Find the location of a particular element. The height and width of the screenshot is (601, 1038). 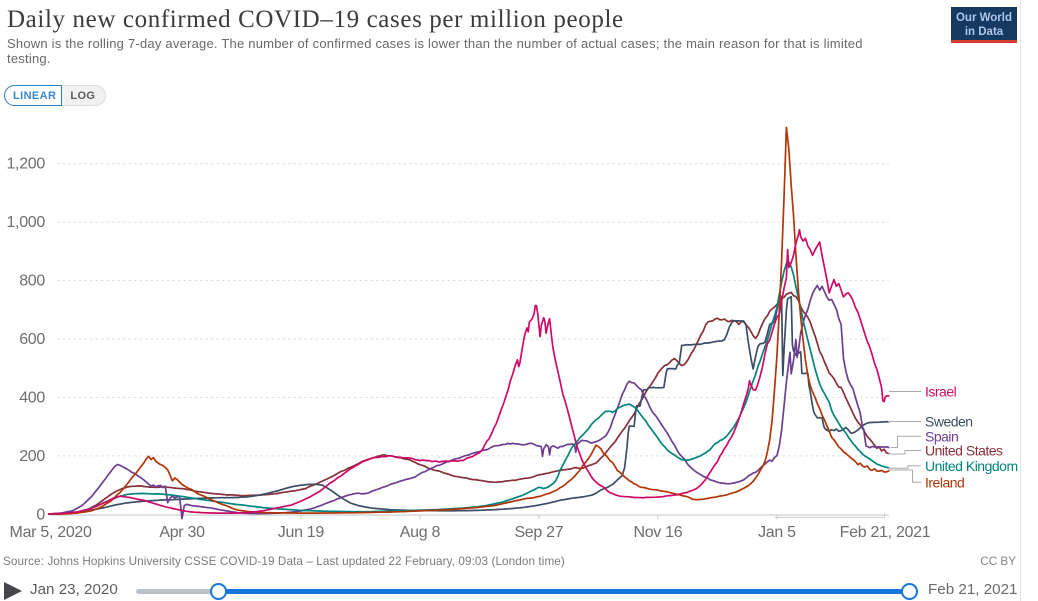

svg-text: Mar 5, 2020 is located at coordinates (51, 532).